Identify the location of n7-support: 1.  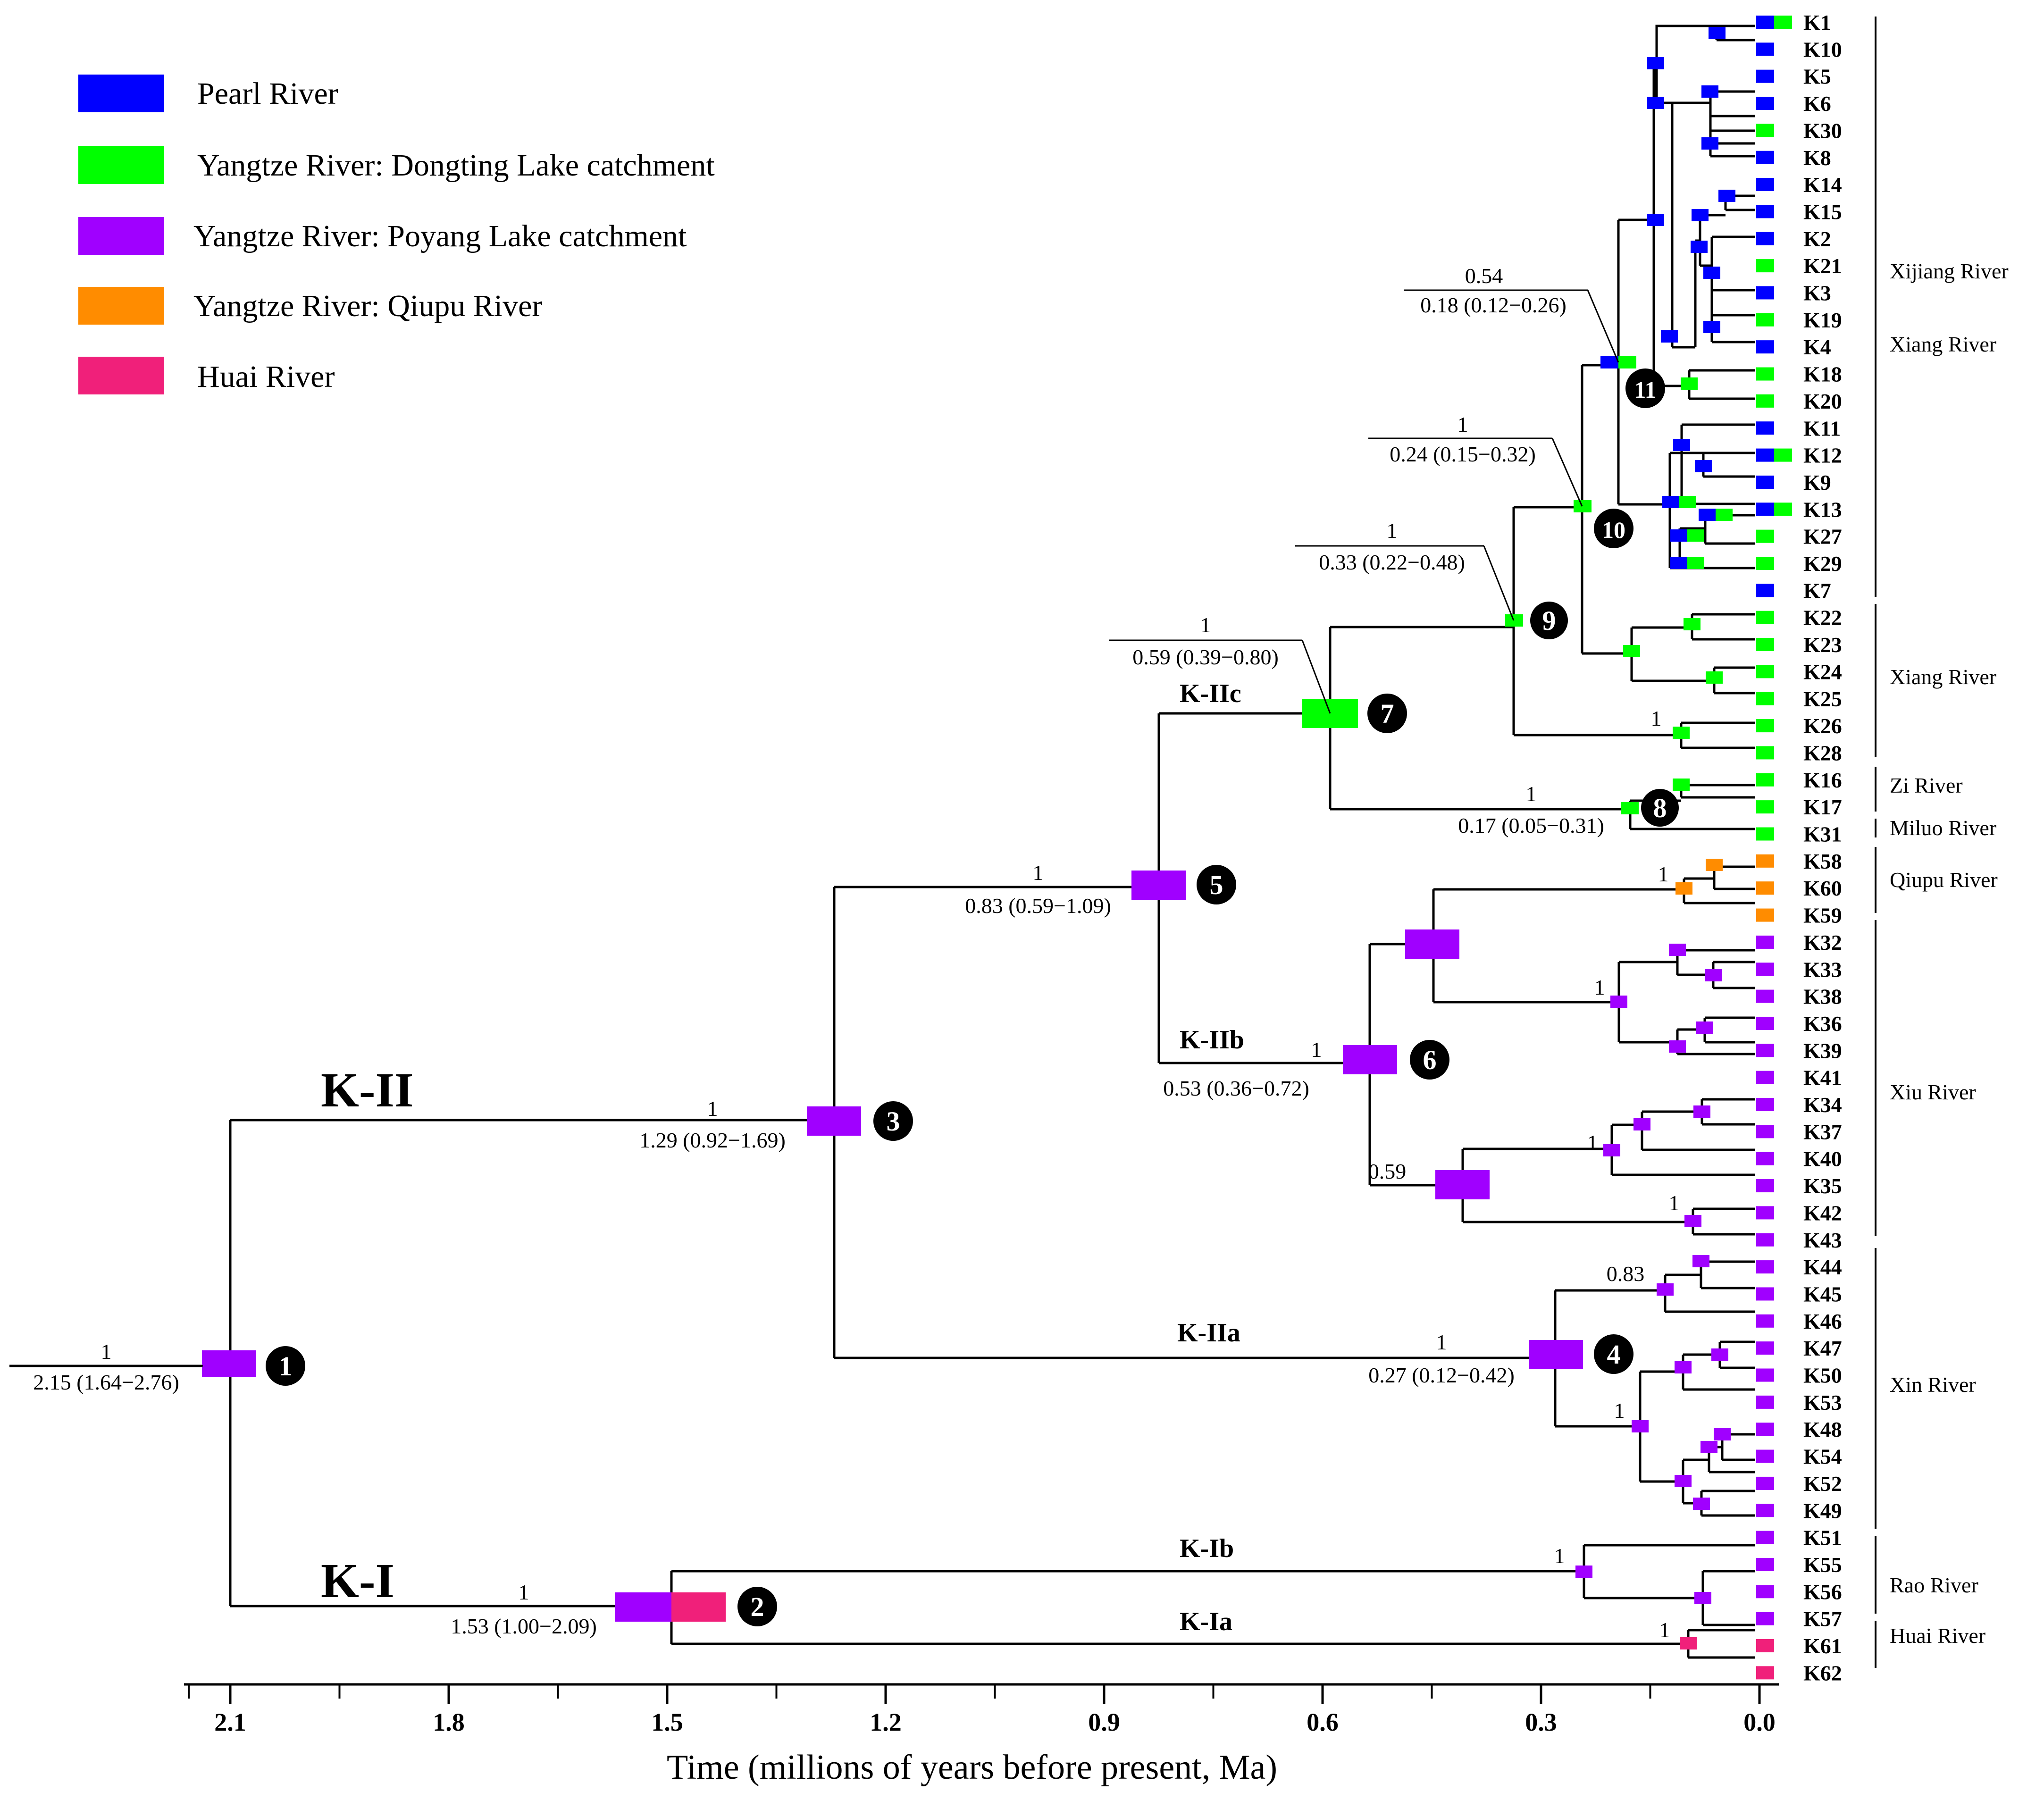
(1205, 625).